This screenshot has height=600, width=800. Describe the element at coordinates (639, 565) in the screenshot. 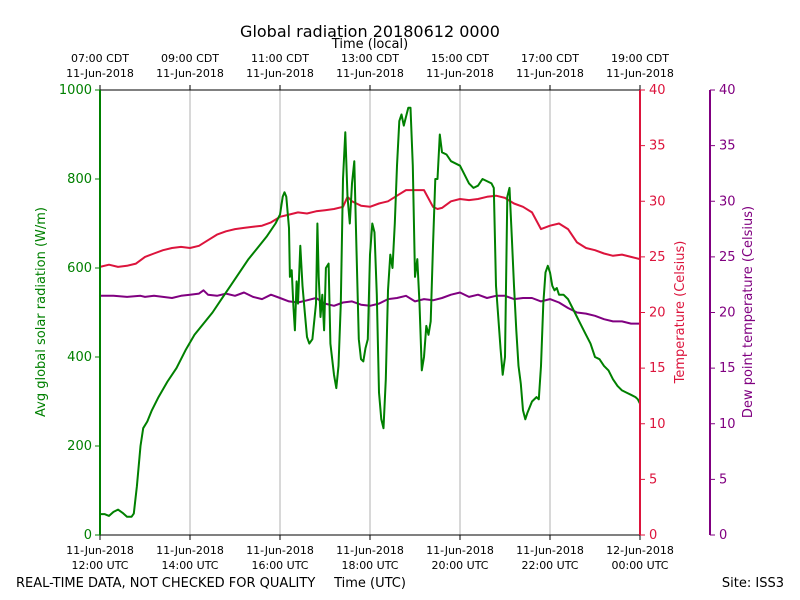

I see `x-tick-label-bottom-time: 00:00 UTC` at that location.